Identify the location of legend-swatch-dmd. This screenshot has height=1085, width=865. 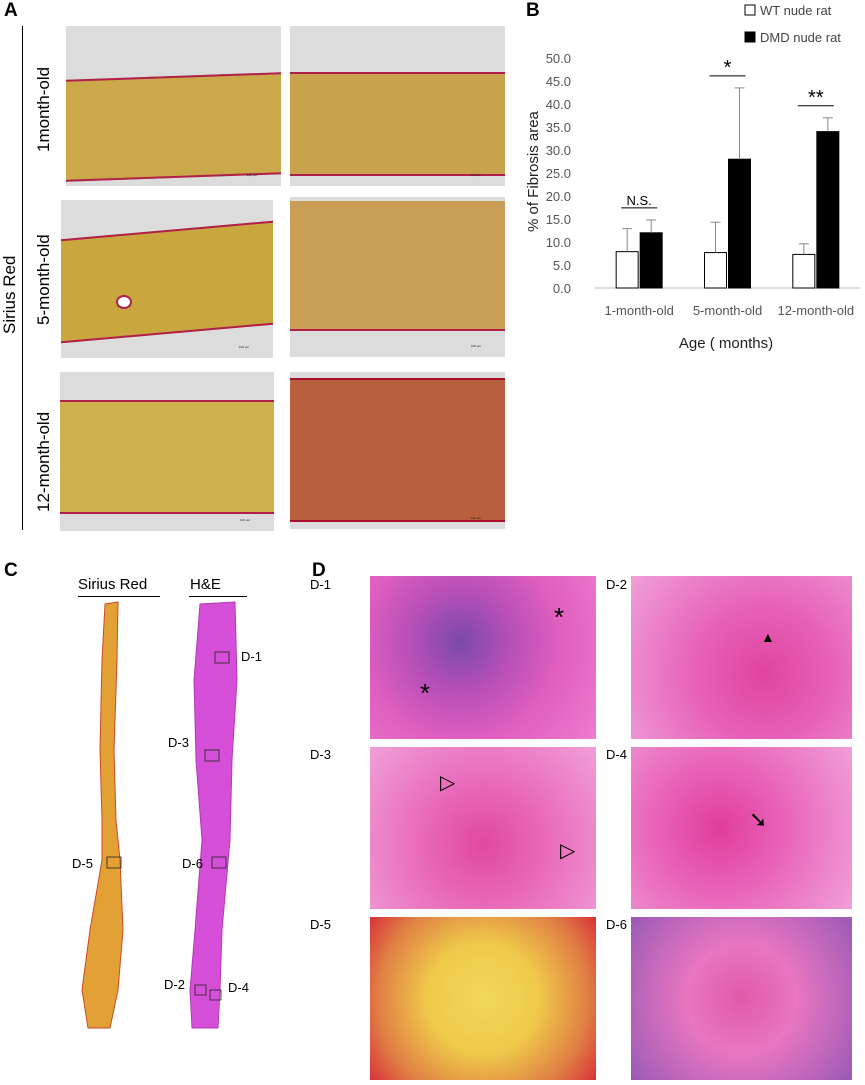
(750, 37).